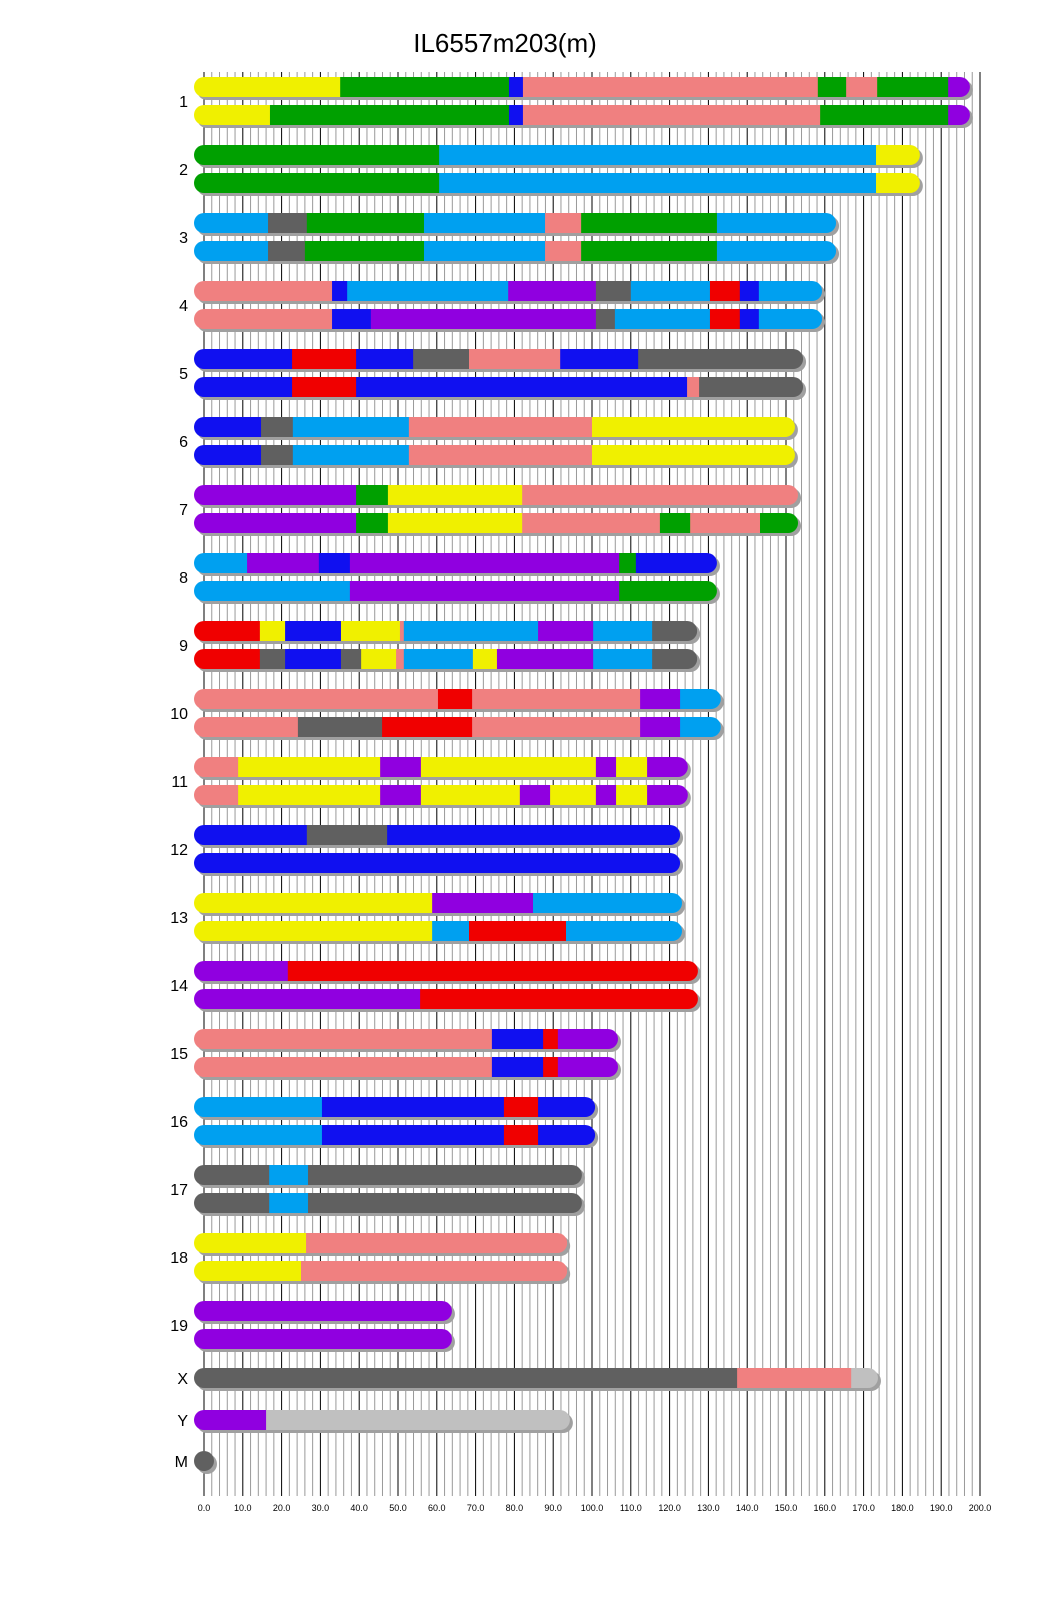 This screenshot has width=1040, height=1616. I want to click on chromosome-19: 19, so click(312, 1326).